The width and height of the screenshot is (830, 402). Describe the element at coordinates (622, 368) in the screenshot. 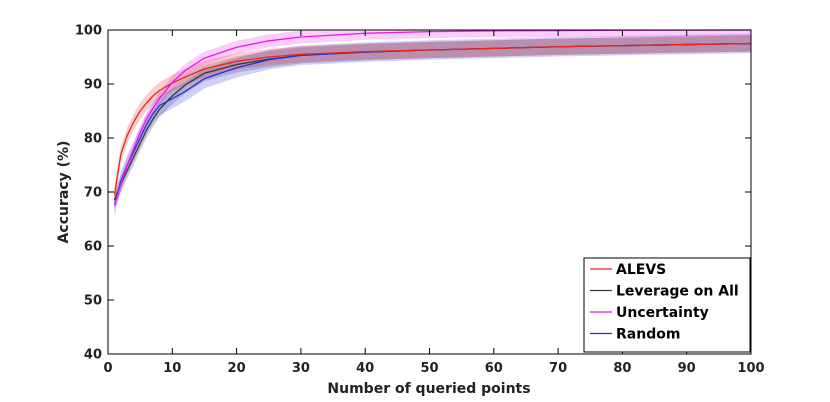

I see `x-tick-label: 80` at that location.